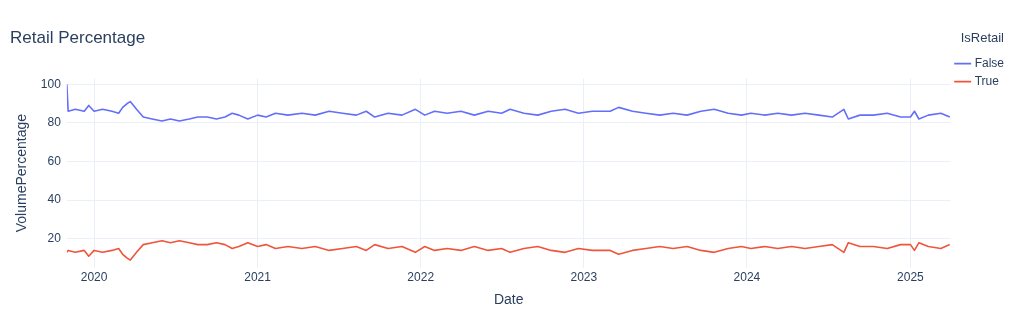  I want to click on x-tick-label: 2022, so click(421, 277).